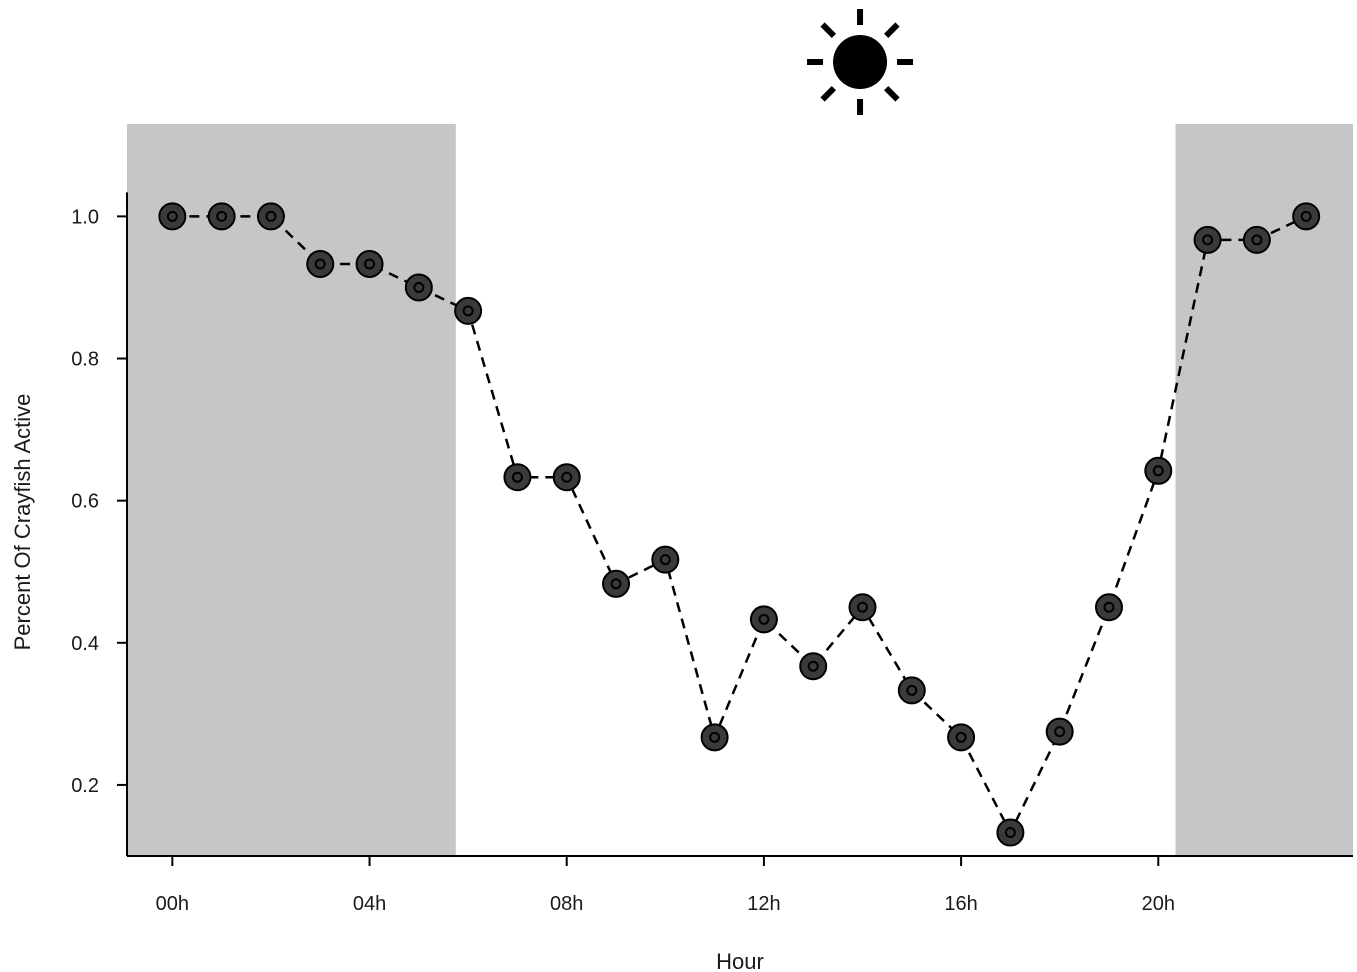 The height and width of the screenshot is (972, 1357). I want to click on x-tick-label: 16h, so click(960, 904).